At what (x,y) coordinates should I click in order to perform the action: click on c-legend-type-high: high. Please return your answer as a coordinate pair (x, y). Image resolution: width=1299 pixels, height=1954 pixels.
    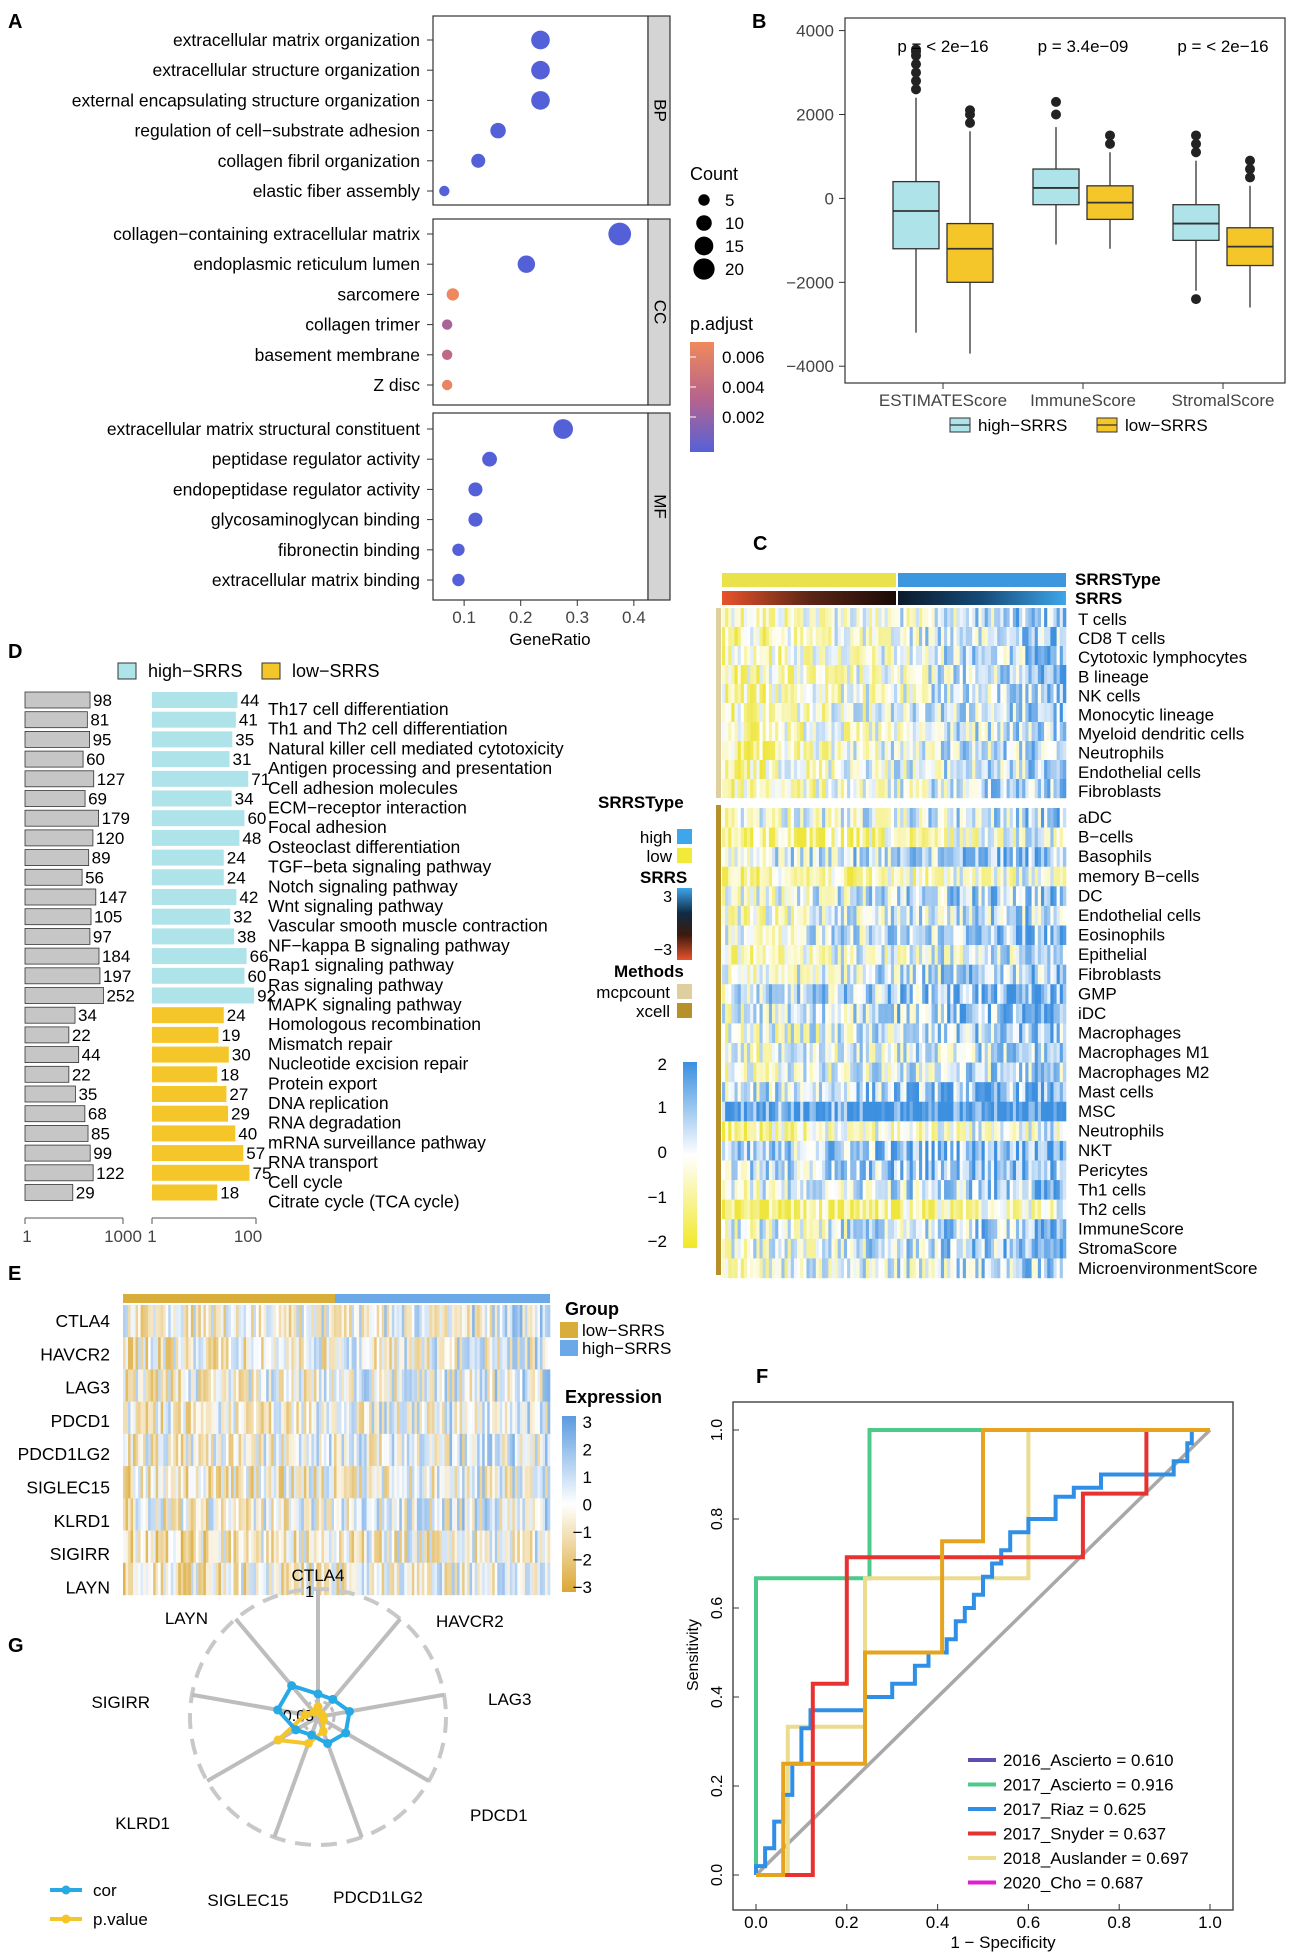
    Looking at the image, I should click on (656, 837).